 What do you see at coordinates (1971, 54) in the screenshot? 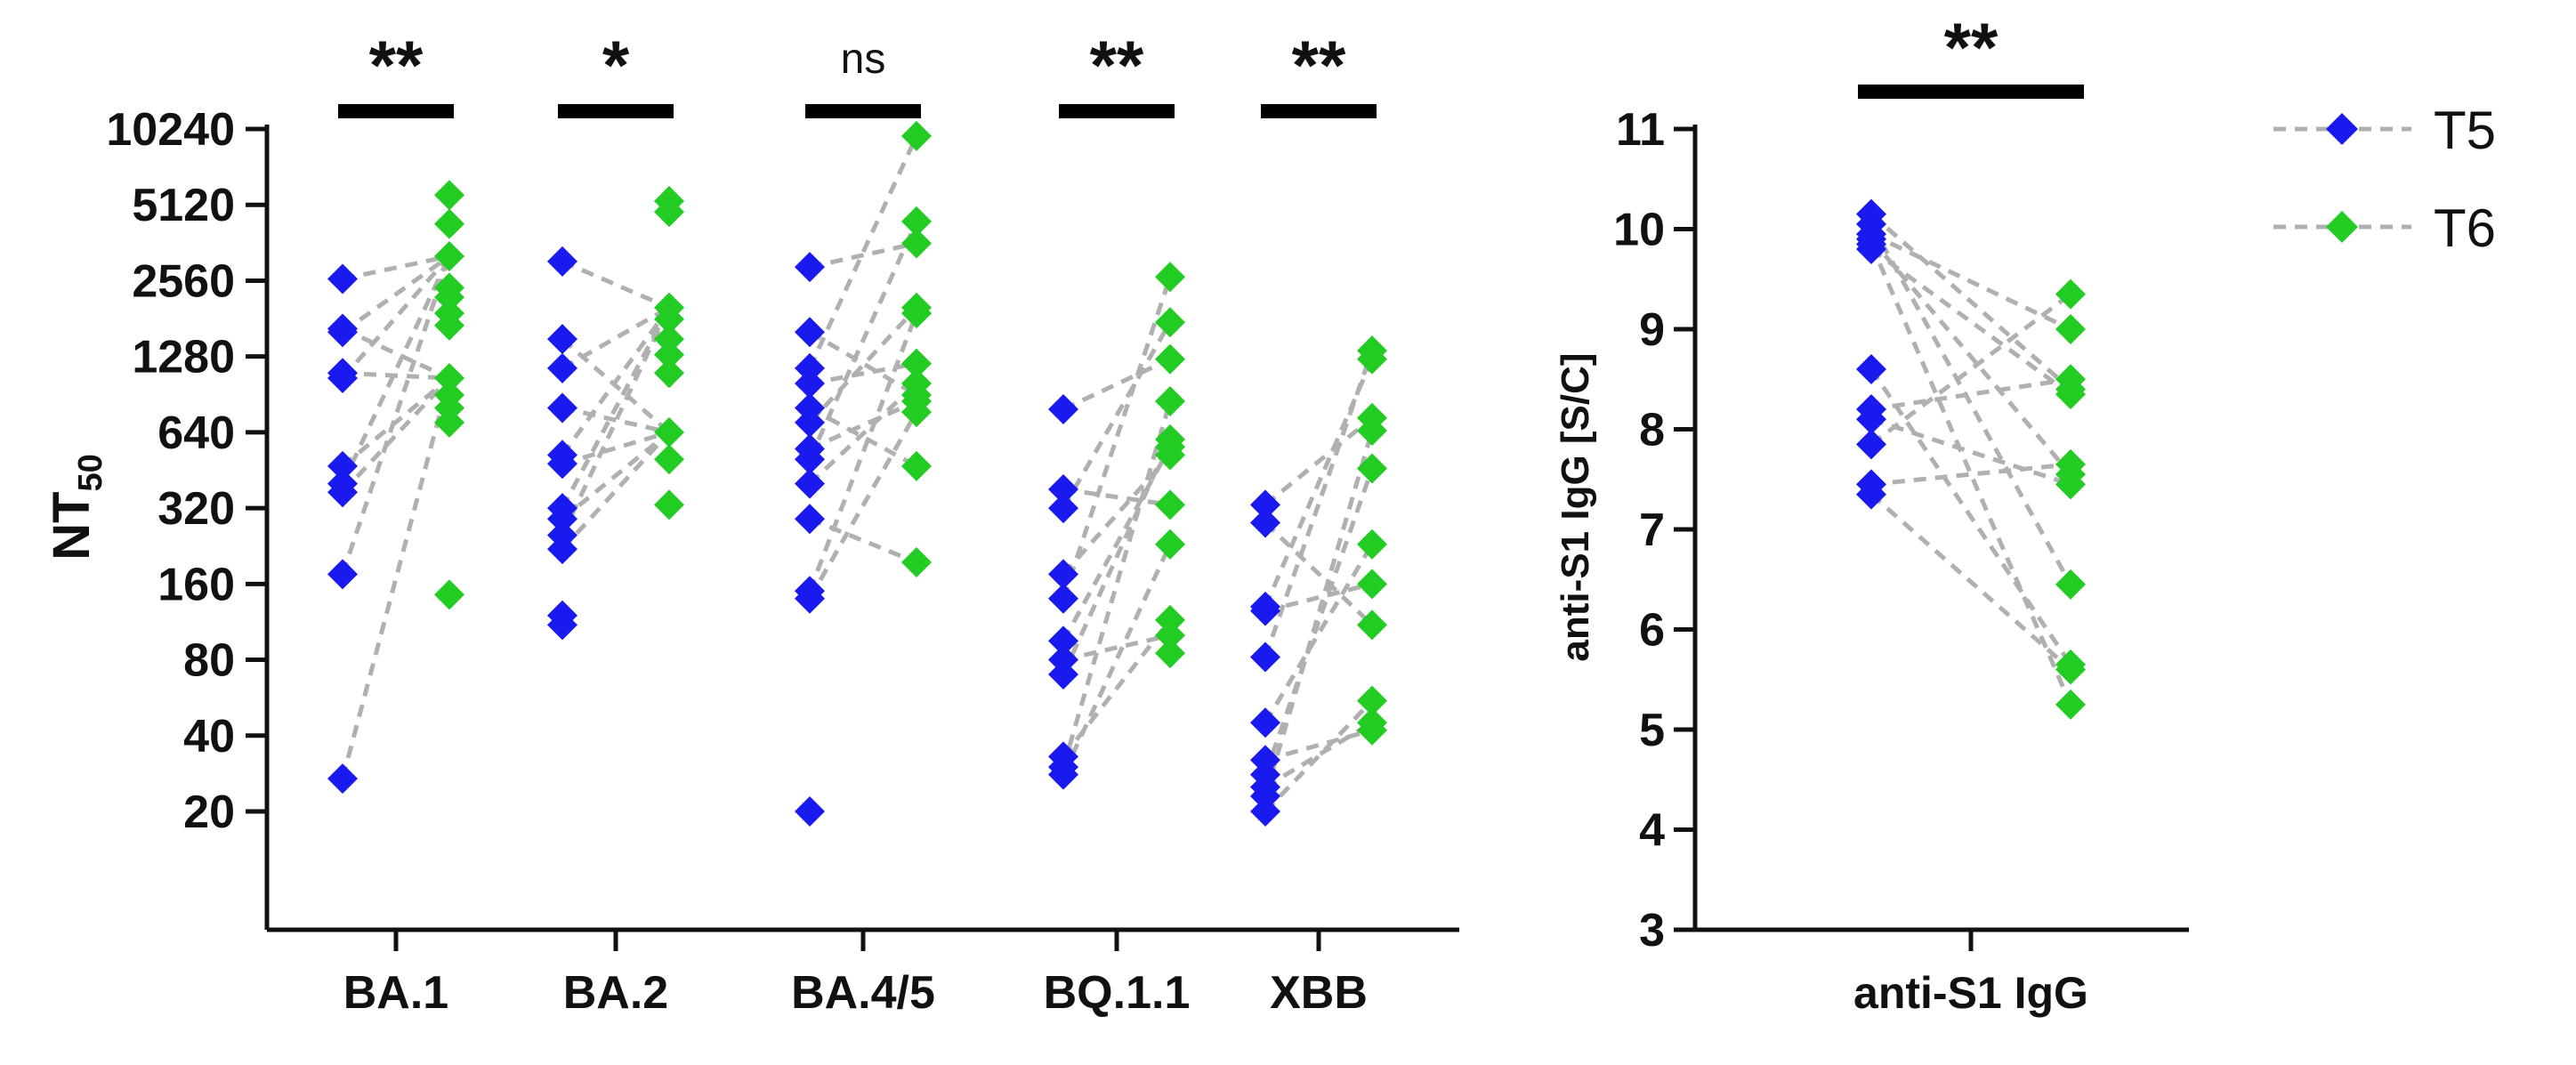
I see `right-significance: **` at bounding box center [1971, 54].